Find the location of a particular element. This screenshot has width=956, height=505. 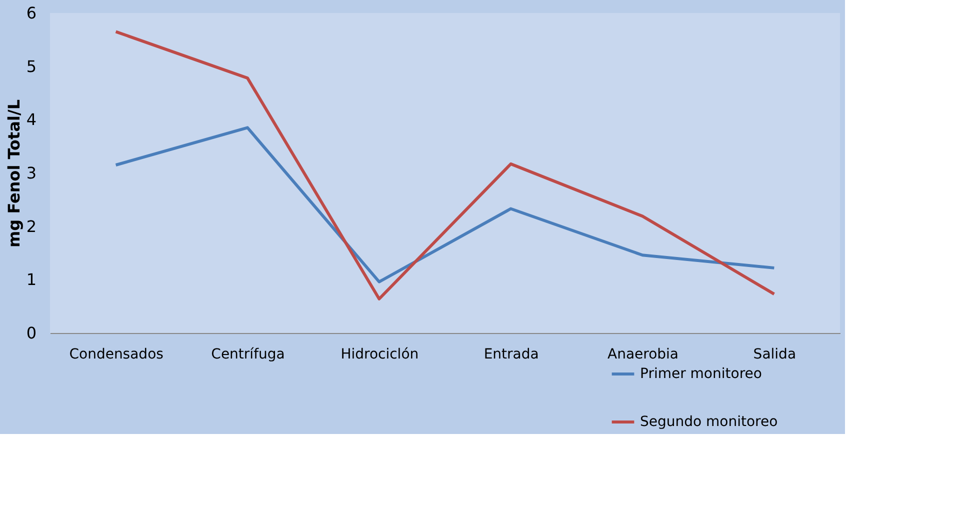

y-tick-label: 0 is located at coordinates (31, 333).